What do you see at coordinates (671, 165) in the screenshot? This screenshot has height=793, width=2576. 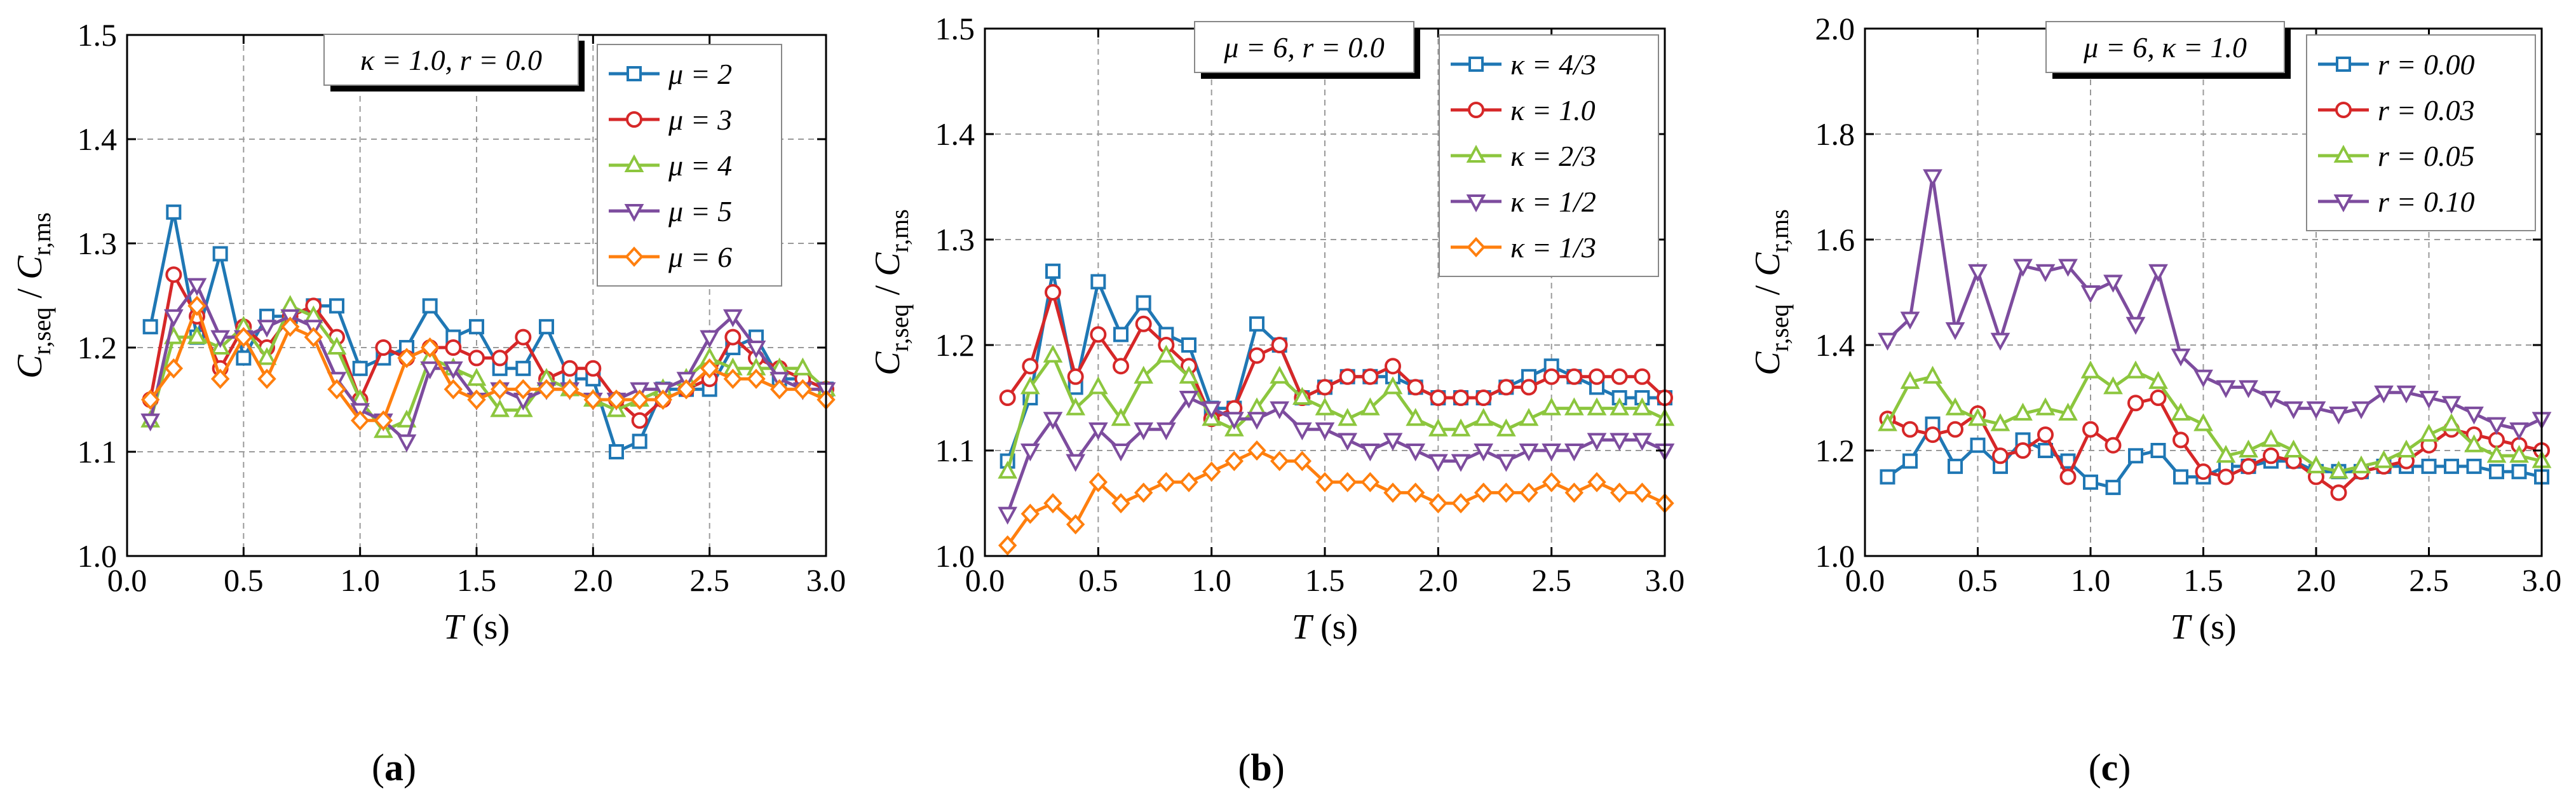 I see `legend-entry: μ = 4` at bounding box center [671, 165].